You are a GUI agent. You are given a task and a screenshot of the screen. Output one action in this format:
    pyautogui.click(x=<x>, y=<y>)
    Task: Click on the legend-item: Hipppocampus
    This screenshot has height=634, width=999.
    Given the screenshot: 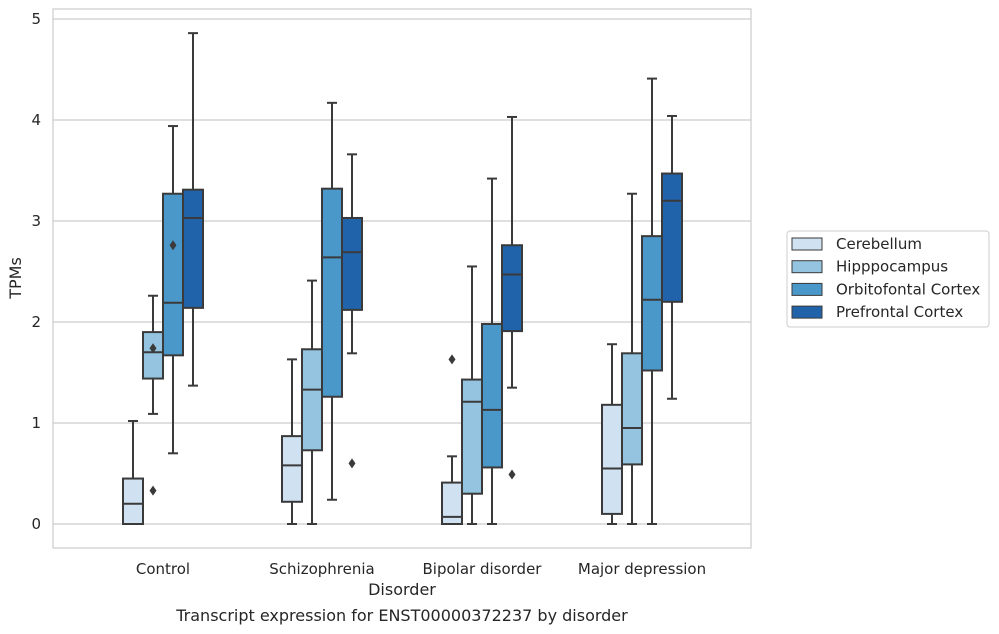 What is the action you would take?
    pyautogui.click(x=869, y=267)
    